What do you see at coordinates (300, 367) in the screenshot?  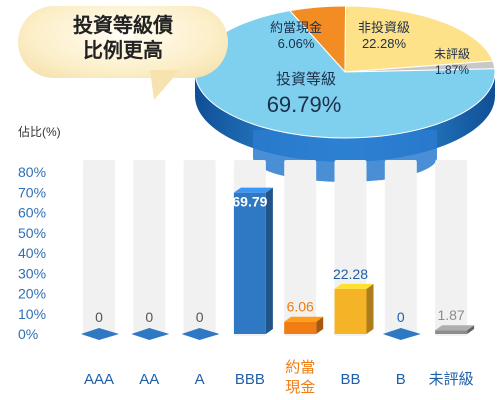 I see `x-tick-label: 約當` at bounding box center [300, 367].